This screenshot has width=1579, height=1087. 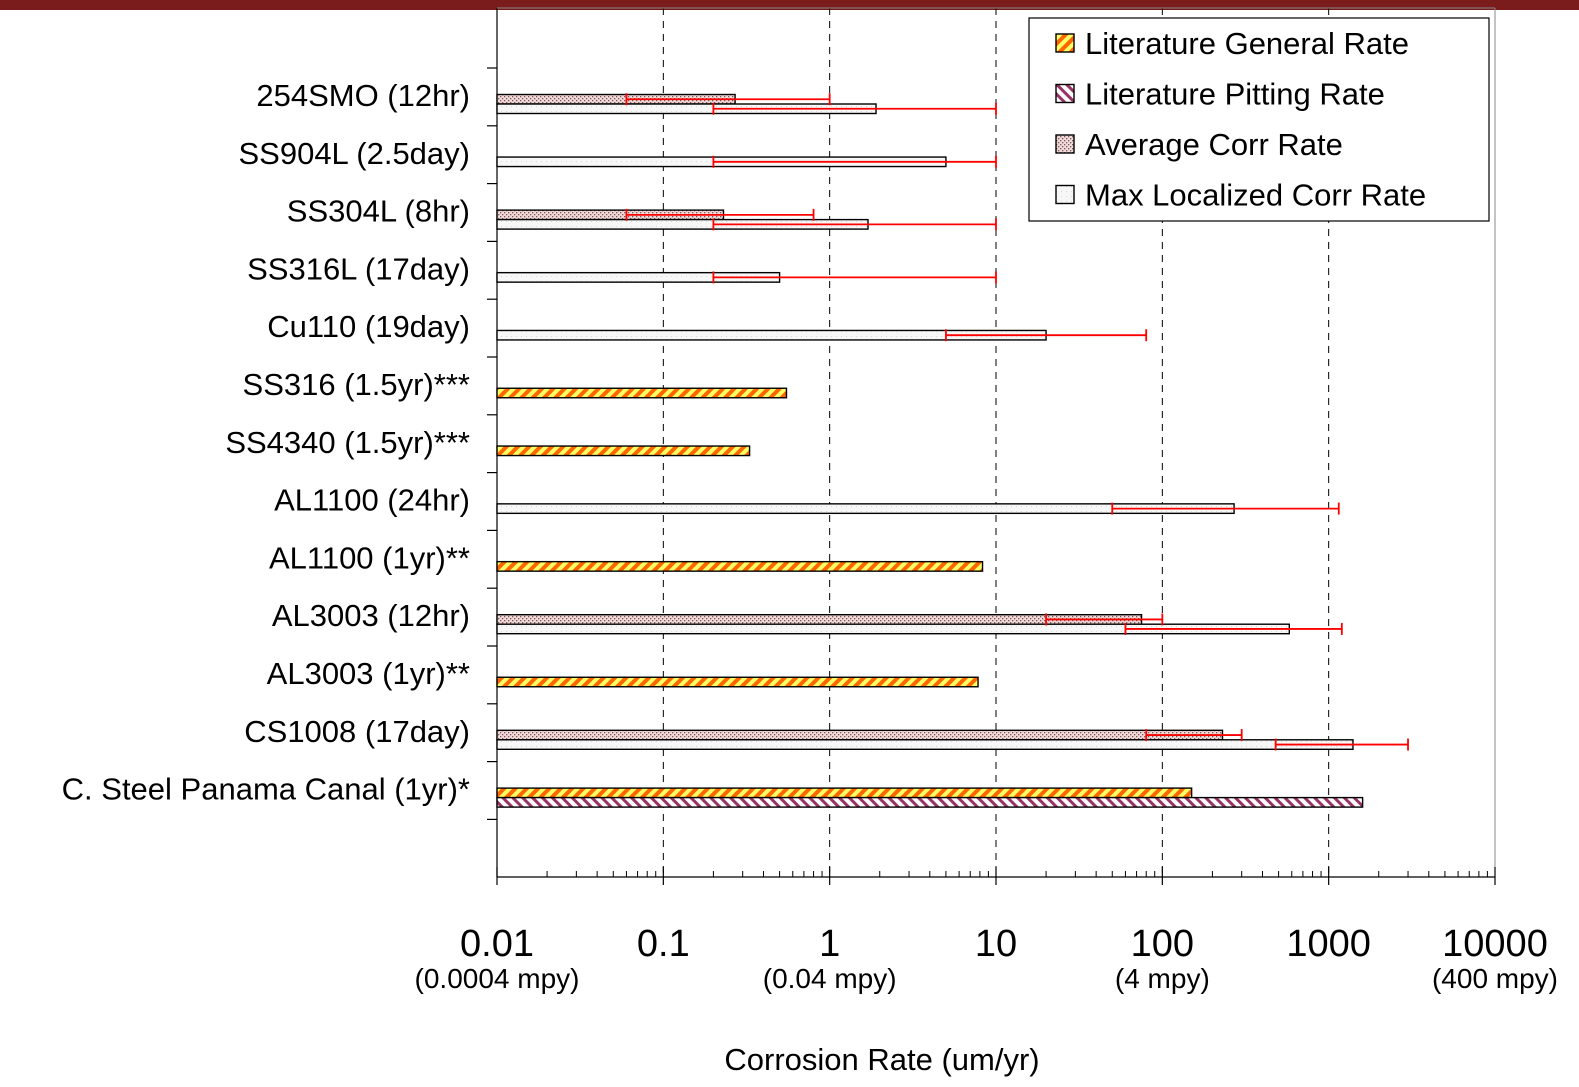 I want to click on legend-swatch-lit-pitting, so click(x=1065, y=93).